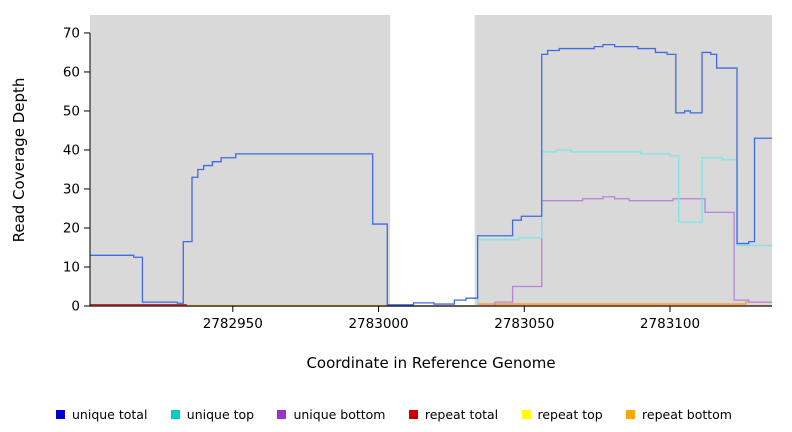 The width and height of the screenshot is (792, 432). What do you see at coordinates (430, 363) in the screenshot?
I see `x-axis-title: Coordinate in Reference Genome` at bounding box center [430, 363].